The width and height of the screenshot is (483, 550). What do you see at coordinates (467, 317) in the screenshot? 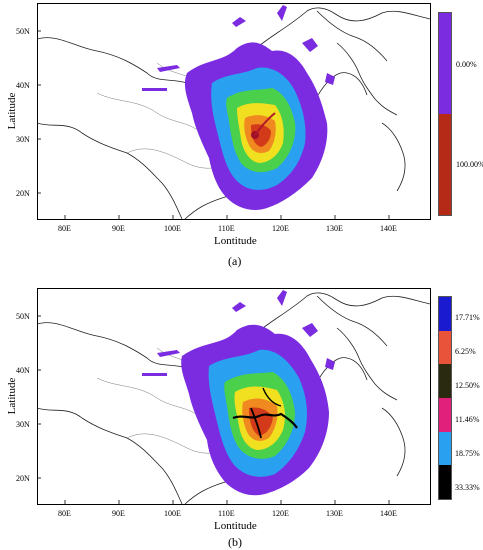
I see `legend-label: 17.71%` at bounding box center [467, 317].